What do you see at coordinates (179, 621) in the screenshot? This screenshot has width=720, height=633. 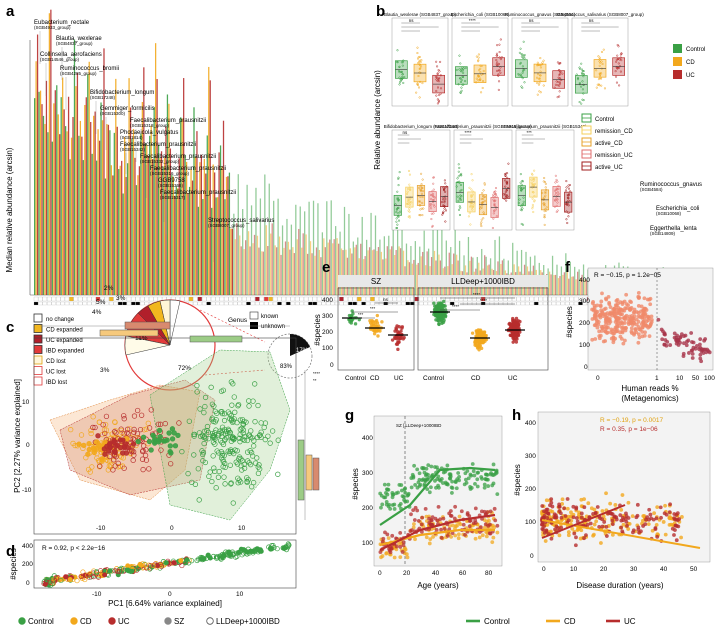 I see `legend-bl-label: SZ` at bounding box center [179, 621].